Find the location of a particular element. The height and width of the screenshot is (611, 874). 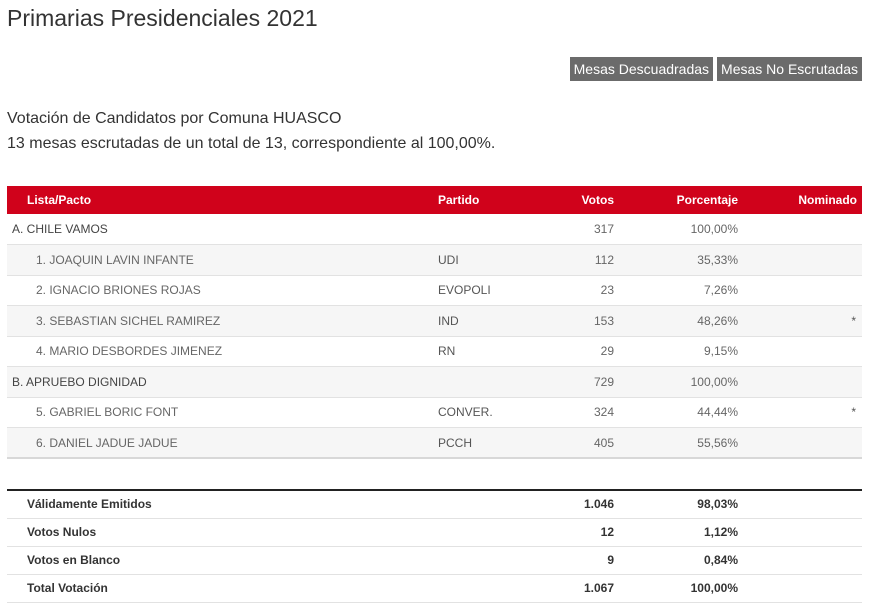

votos-cell: 112 is located at coordinates (576, 260).